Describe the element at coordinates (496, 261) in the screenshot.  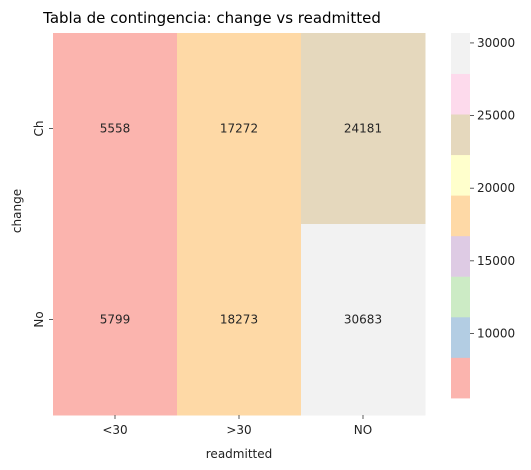
I see `colorbar-tick-label: 15000` at that location.